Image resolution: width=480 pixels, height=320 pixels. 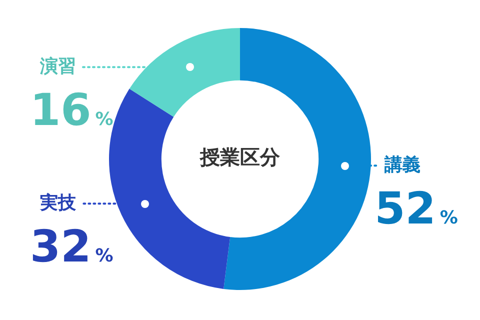 I want to click on slice-label: 演習, so click(x=57, y=66).